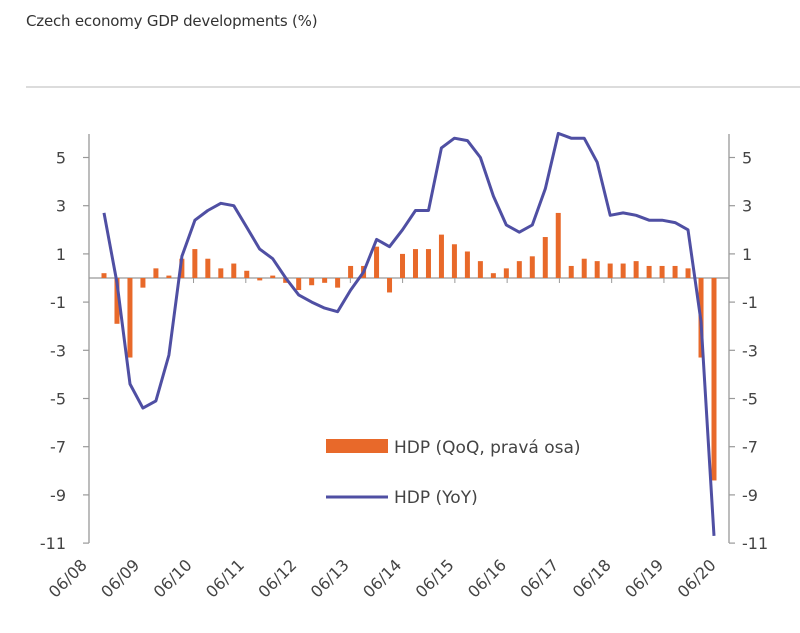 This screenshot has width=800, height=633. What do you see at coordinates (644, 578) in the screenshot?
I see `x-tick-label: 06/19` at bounding box center [644, 578].